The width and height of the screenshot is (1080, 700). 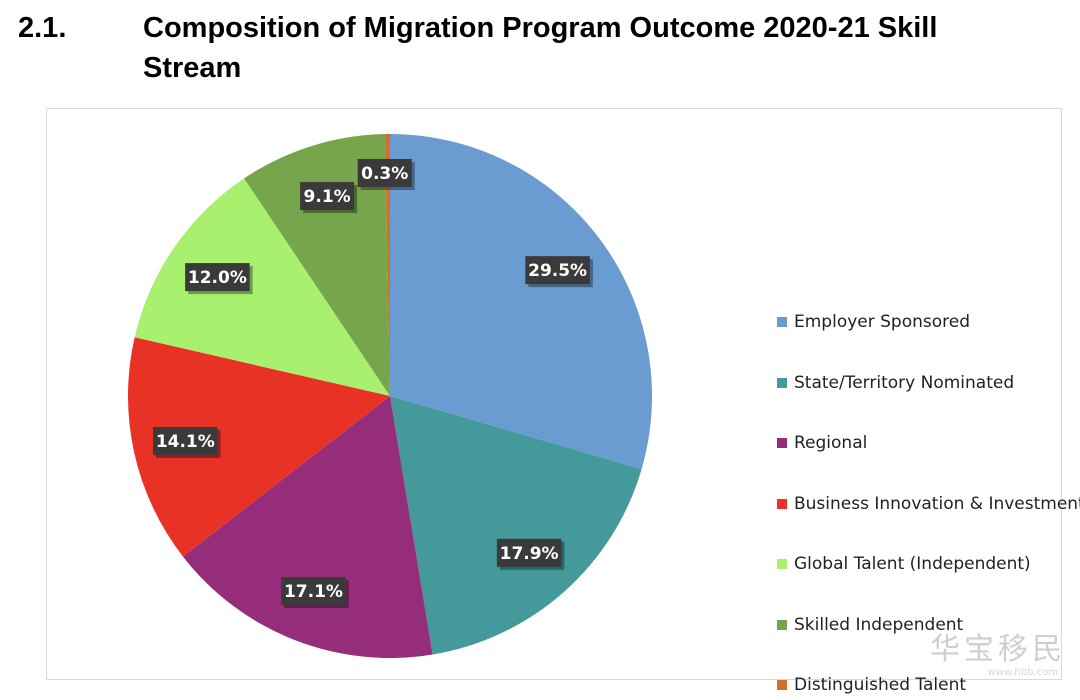 I want to click on legend-item-distinguished-talent: Distinguished Talent, so click(x=871, y=685).